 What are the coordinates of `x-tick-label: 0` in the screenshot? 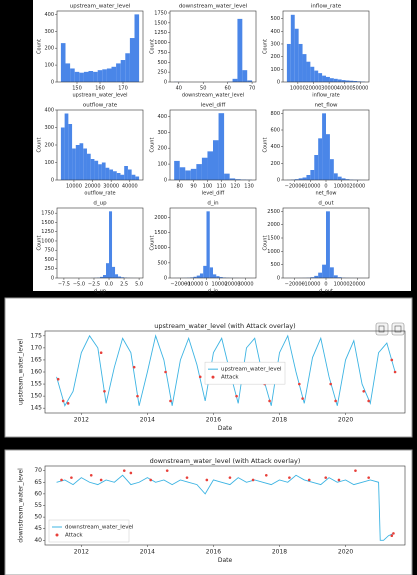 It's located at (325, 285).